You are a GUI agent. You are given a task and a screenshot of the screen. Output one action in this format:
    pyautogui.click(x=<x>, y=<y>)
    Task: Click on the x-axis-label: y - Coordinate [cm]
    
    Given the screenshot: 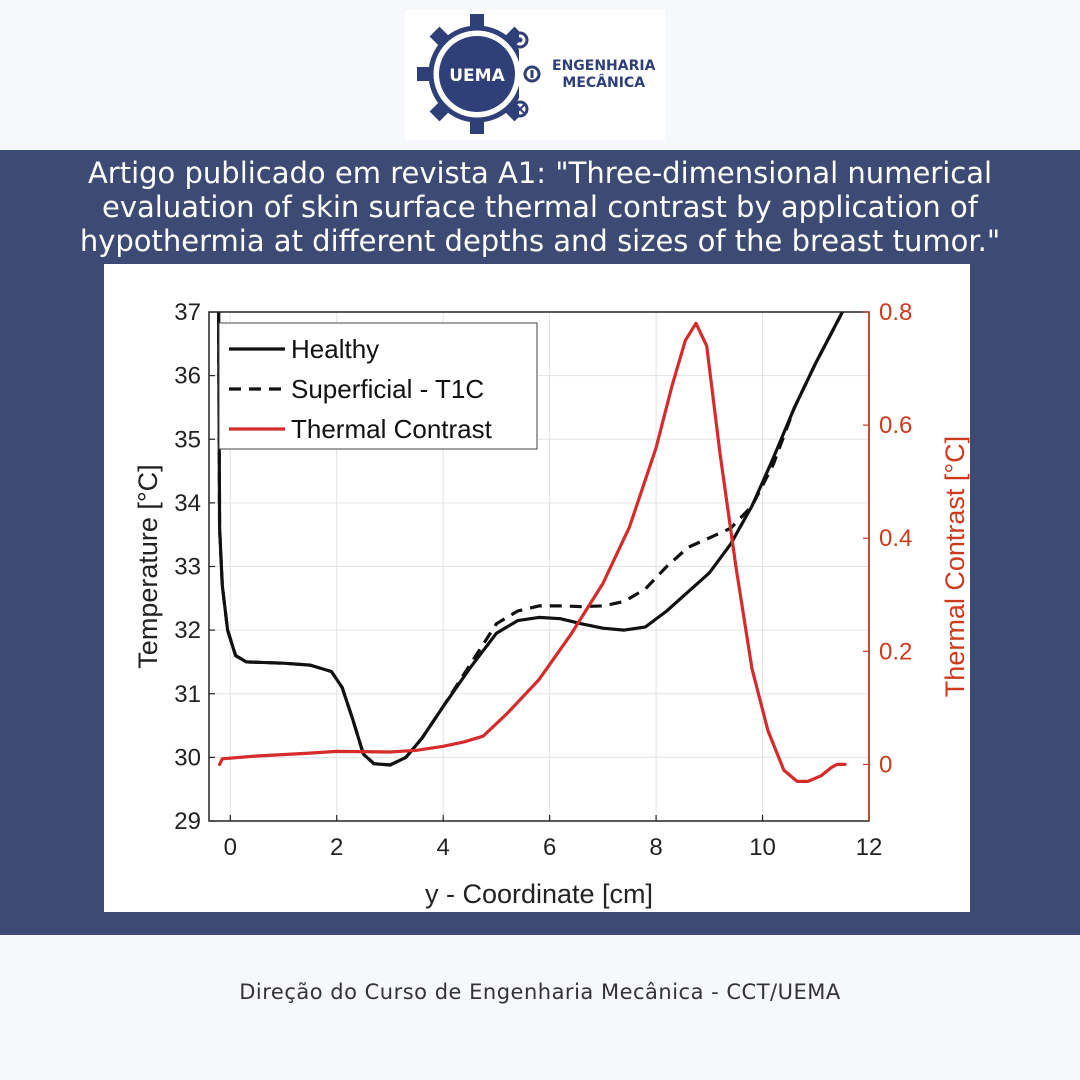 What is the action you would take?
    pyautogui.click(x=539, y=894)
    